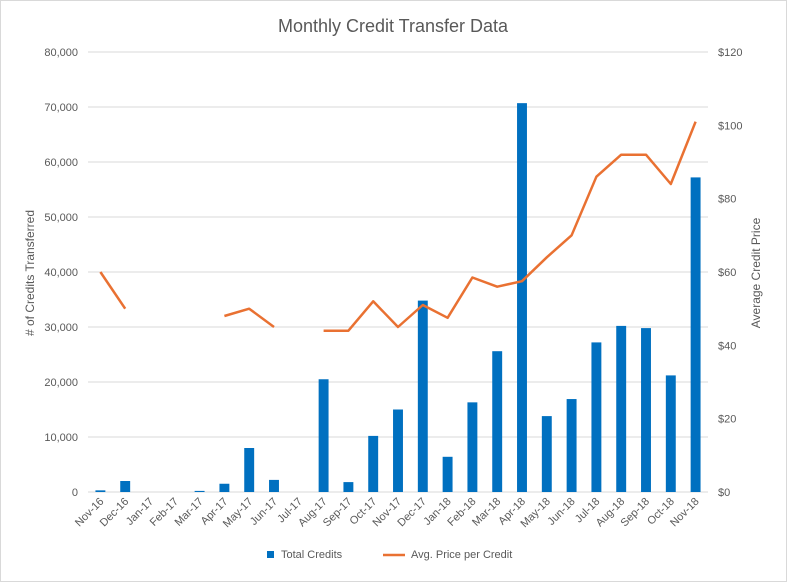 The width and height of the screenshot is (787, 582). Describe the element at coordinates (61, 108) in the screenshot. I see `left-axis-tick-label: 70,000` at that location.